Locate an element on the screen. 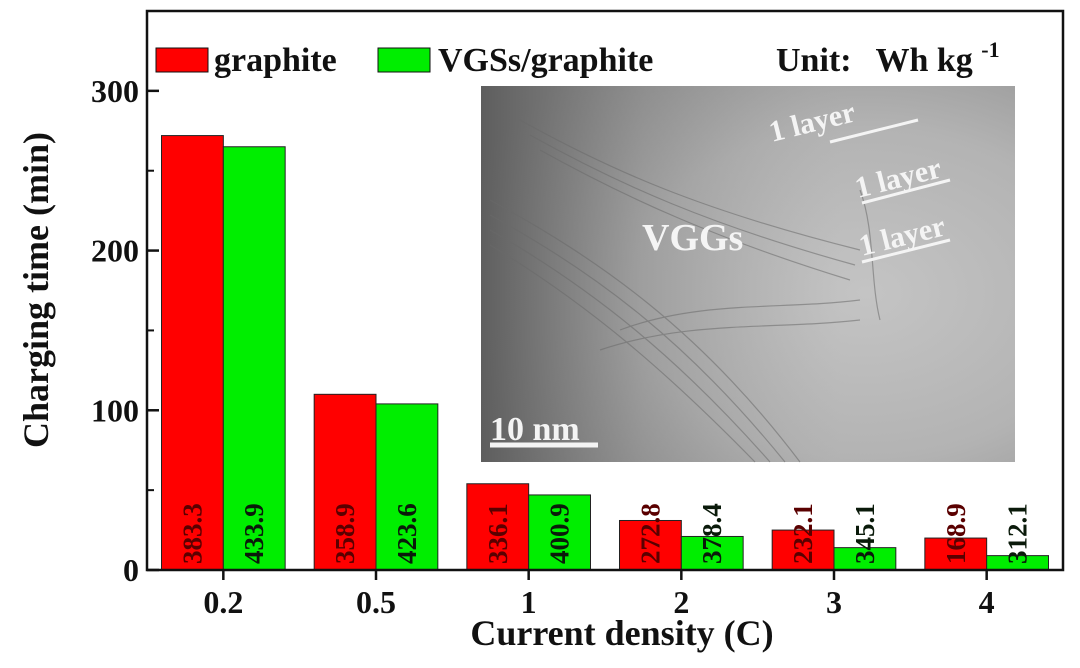 The height and width of the screenshot is (668, 1080). bar-label-vgss-graphite-1: 400.9 is located at coordinates (560, 533).